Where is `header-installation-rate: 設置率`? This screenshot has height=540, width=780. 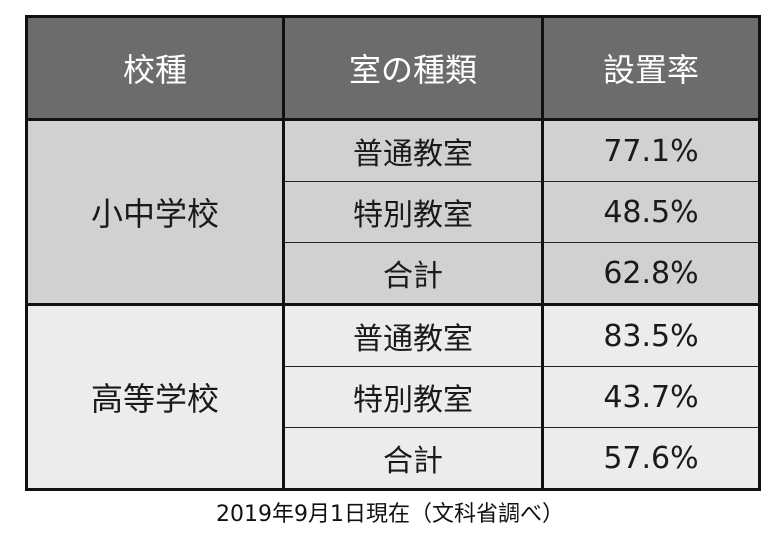
header-installation-rate: 設置率 is located at coordinates (651, 68).